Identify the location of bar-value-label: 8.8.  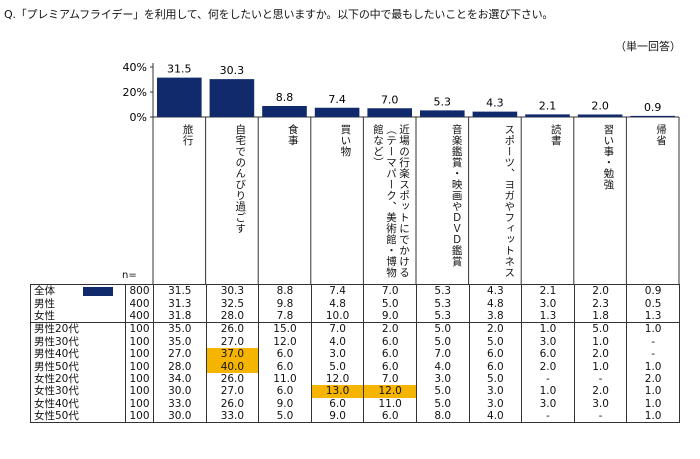
(285, 97).